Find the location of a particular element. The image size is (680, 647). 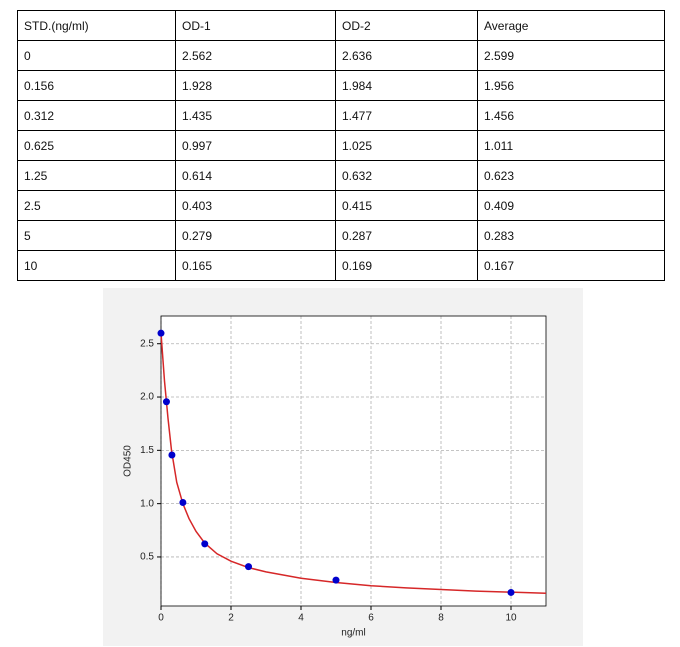

header-row: STD.(ng/ml) OD-1 OD-2 Average is located at coordinates (341, 25).